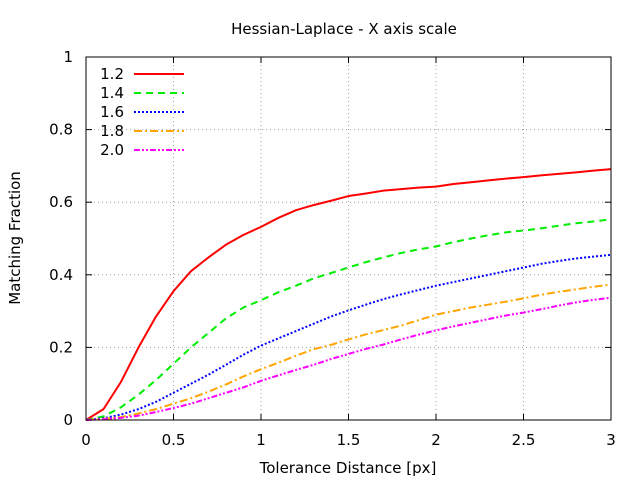 This screenshot has width=640, height=480. I want to click on x-tick-label: 1.5, so click(349, 440).